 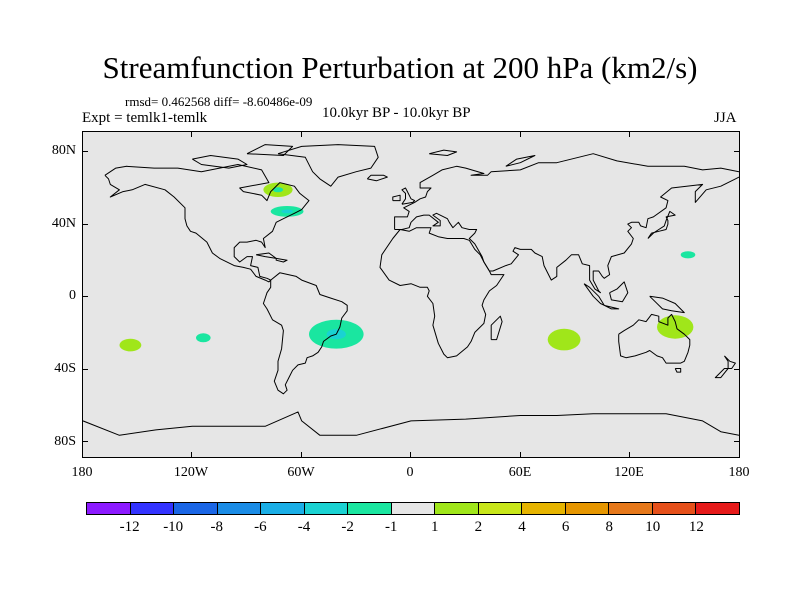 What do you see at coordinates (739, 472) in the screenshot?
I see `x-label-180e: 180` at bounding box center [739, 472].